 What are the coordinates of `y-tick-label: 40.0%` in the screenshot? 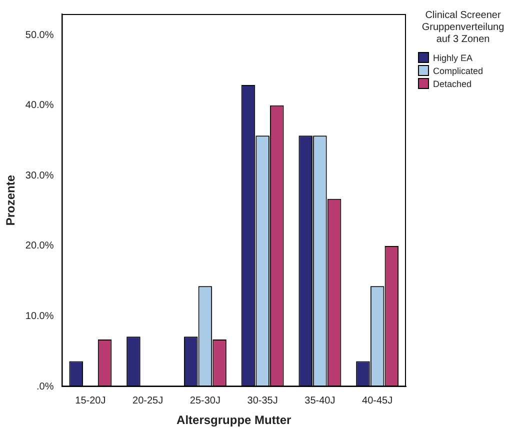 It's located at (39, 106).